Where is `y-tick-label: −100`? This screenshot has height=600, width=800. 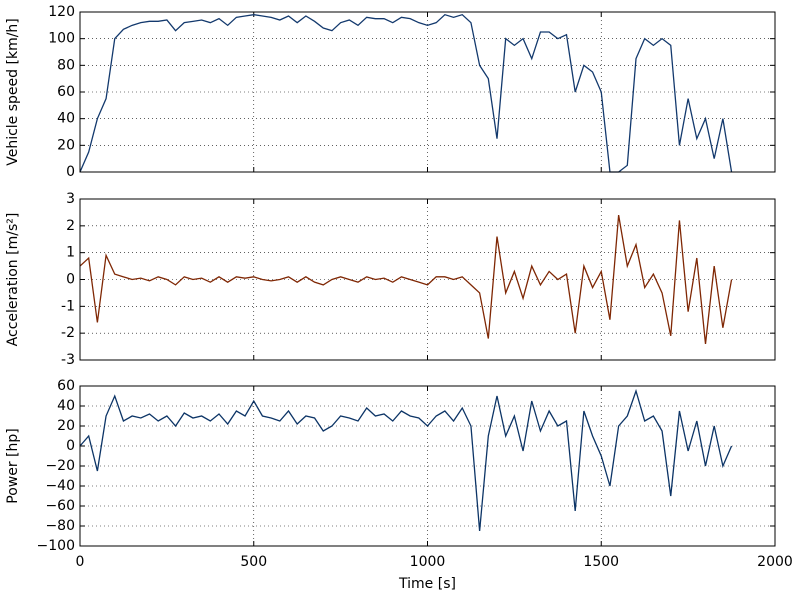
y-tick-label: −100 is located at coordinates (56, 546).